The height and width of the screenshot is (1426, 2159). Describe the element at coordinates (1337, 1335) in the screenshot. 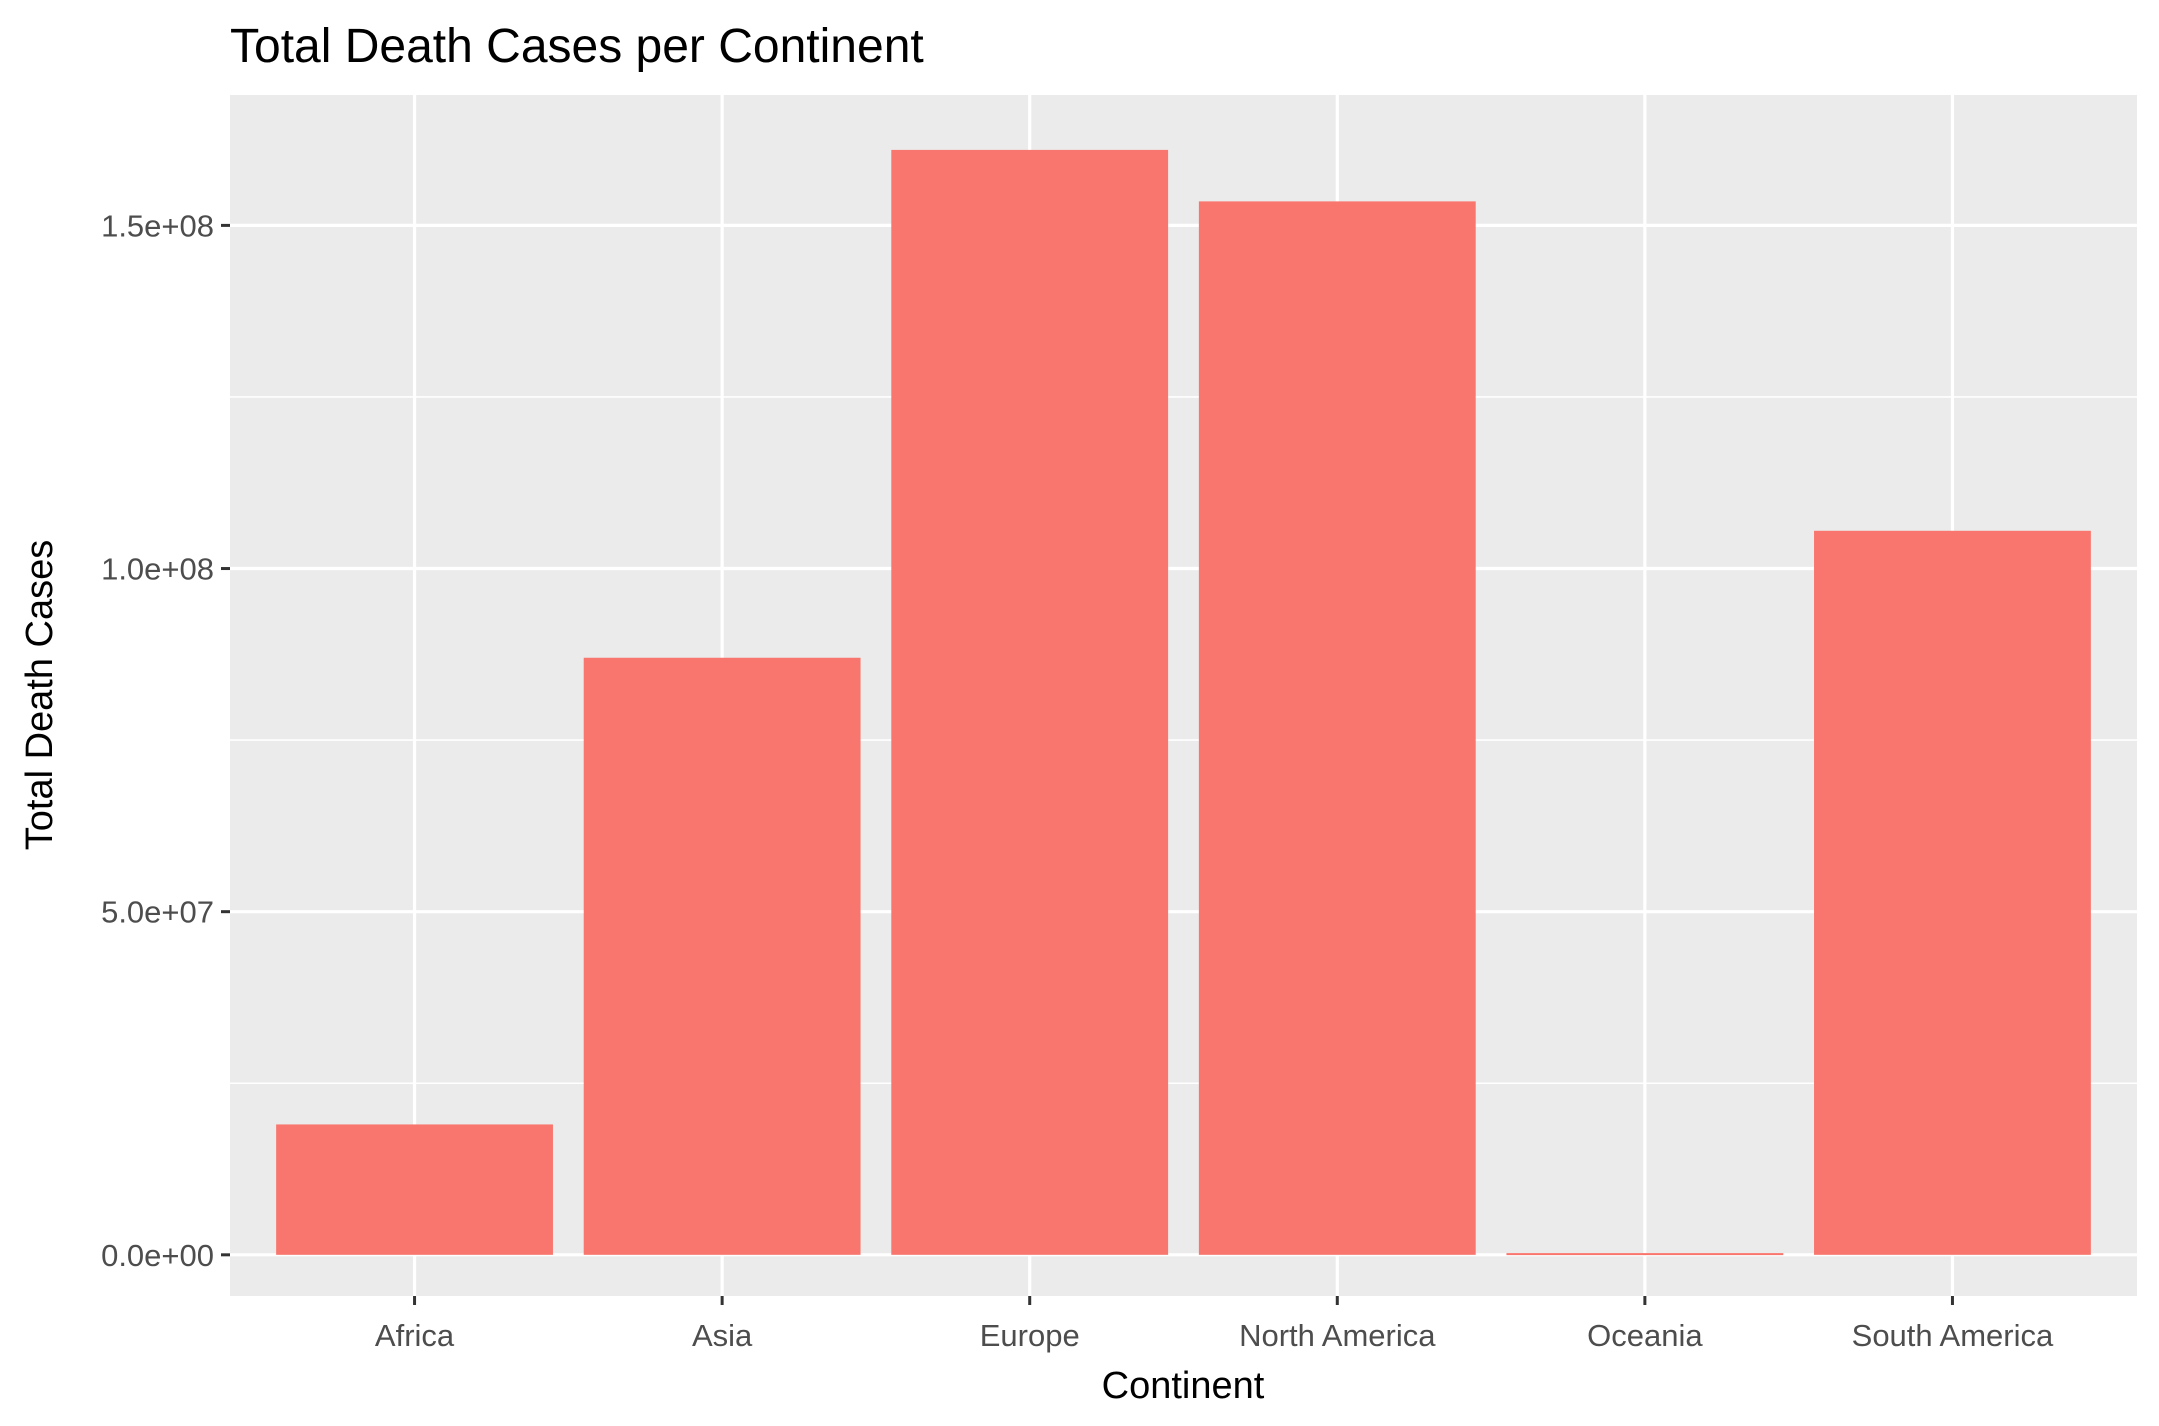

I see `x-tick-label: North America` at that location.